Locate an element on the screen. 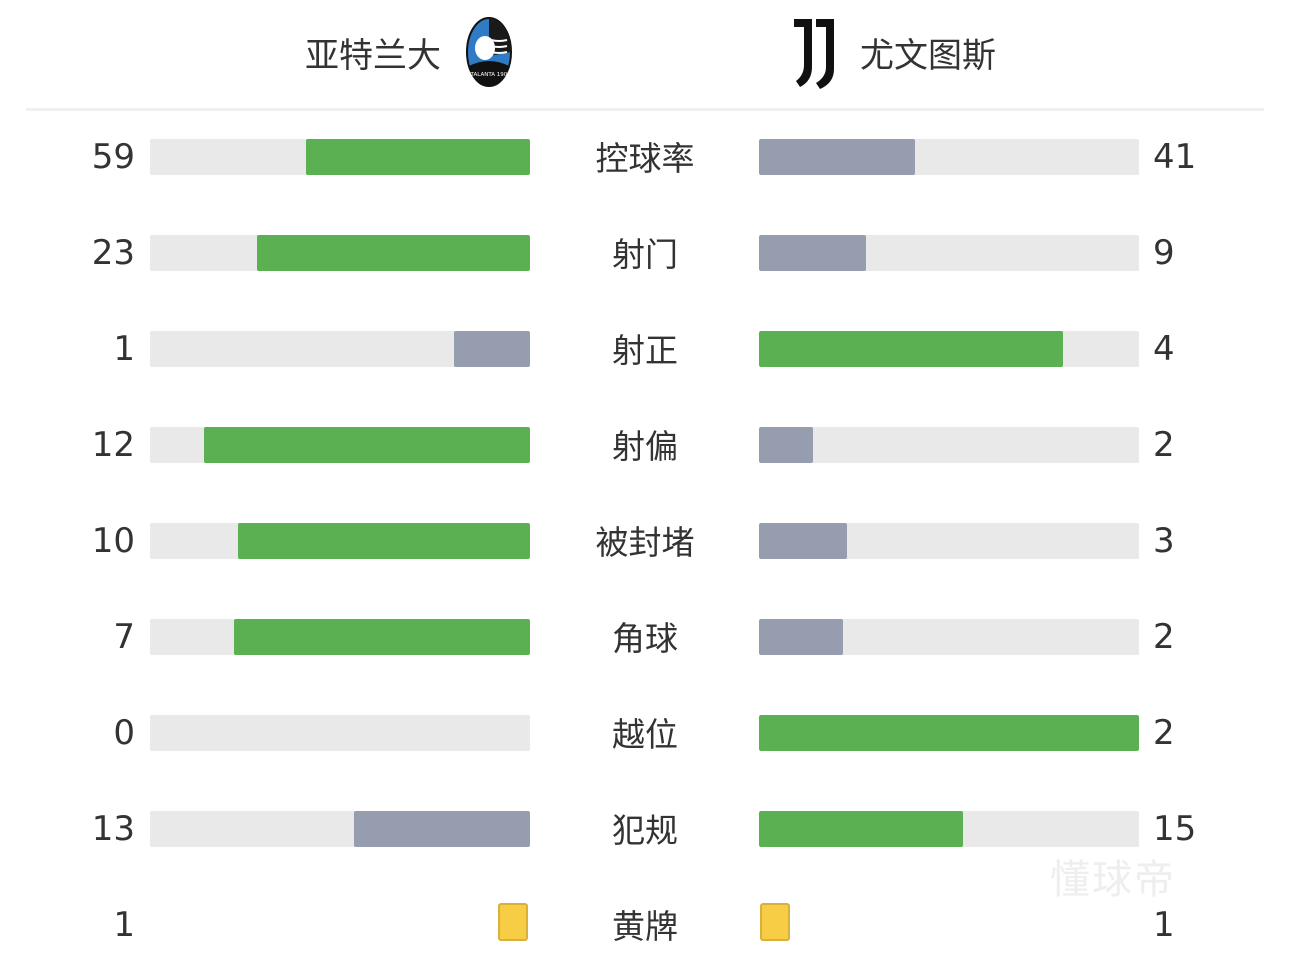 This screenshot has width=1290, height=976. stat-label: 犯规 is located at coordinates (645, 830).